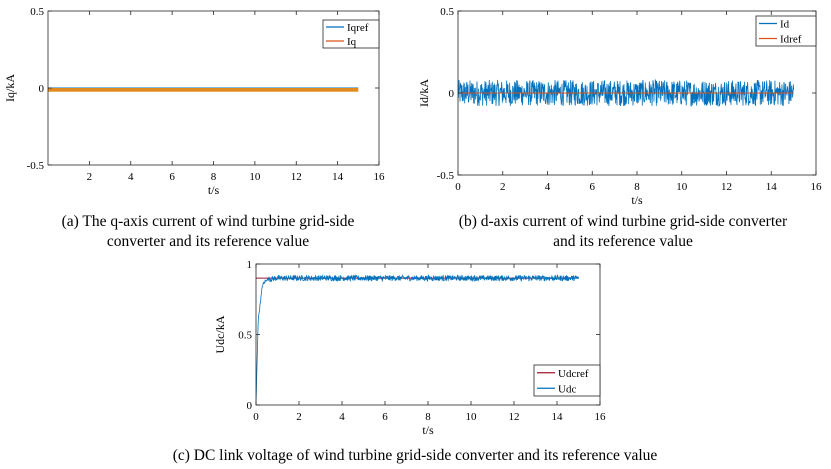 The image size is (831, 469). I want to click on x-tick-label-b-5: 10, so click(682, 187).